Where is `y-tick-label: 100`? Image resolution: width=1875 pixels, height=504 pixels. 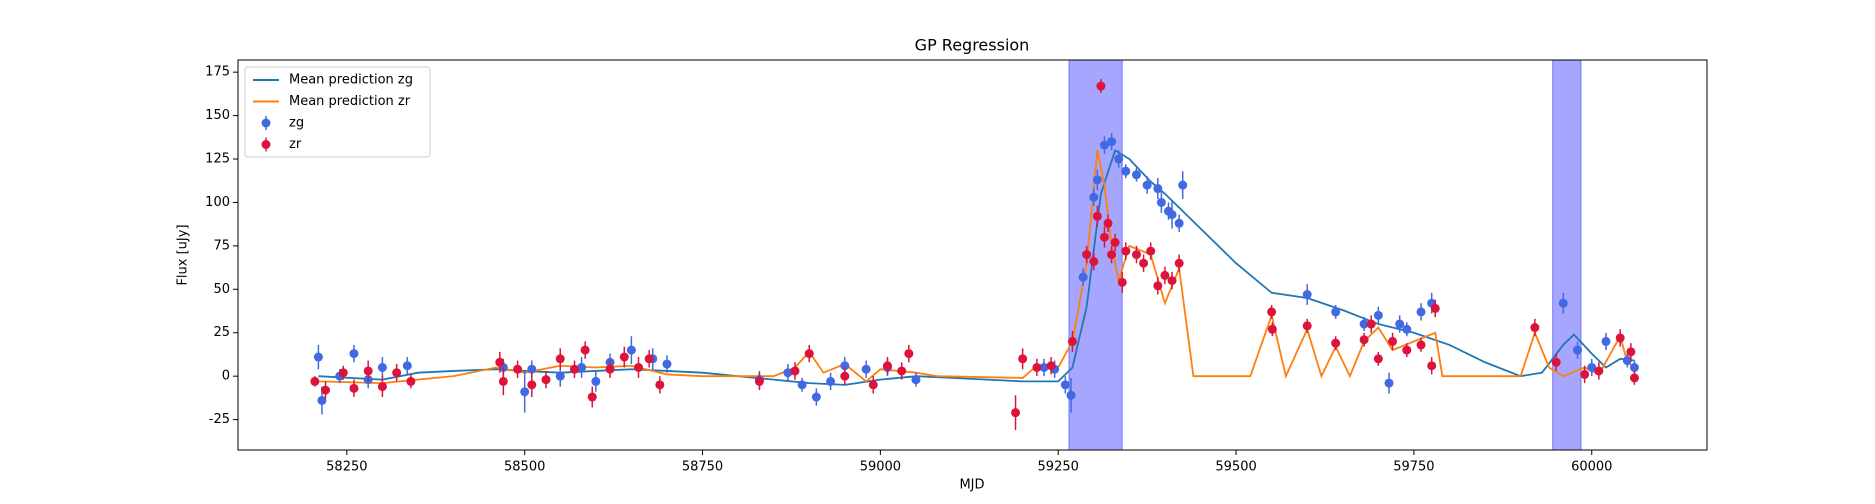 y-tick-label: 100 is located at coordinates (217, 202).